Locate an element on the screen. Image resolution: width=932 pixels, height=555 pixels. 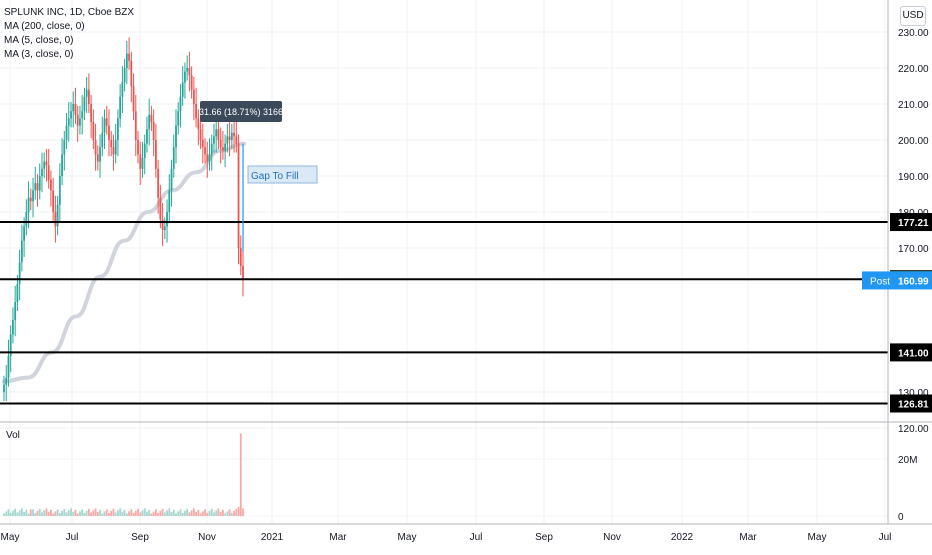
price-label-text: 126.81 is located at coordinates (913, 404).